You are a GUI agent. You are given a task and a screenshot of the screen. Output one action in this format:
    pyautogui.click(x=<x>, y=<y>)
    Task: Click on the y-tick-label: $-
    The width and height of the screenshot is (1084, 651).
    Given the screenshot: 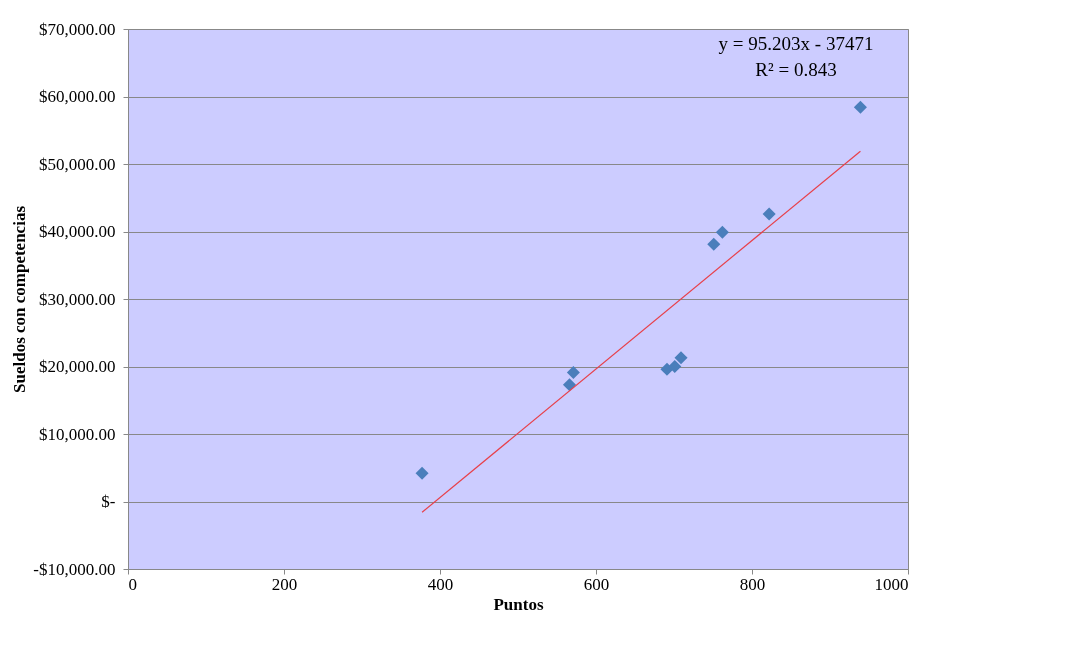 What is the action you would take?
    pyautogui.click(x=108, y=501)
    